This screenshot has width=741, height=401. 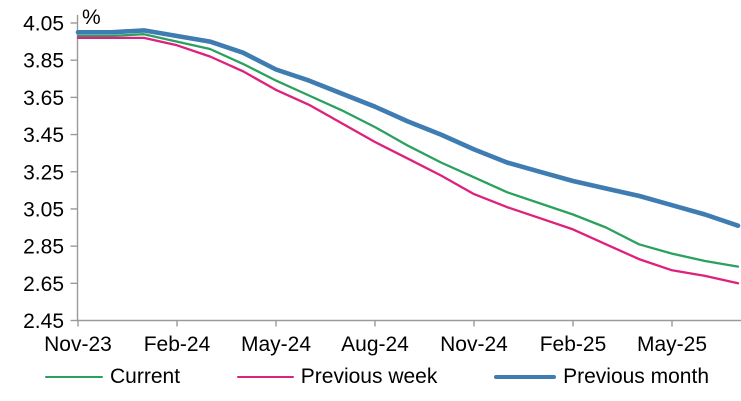 I want to click on legend-label-previous-month: Previous month, so click(x=636, y=376).